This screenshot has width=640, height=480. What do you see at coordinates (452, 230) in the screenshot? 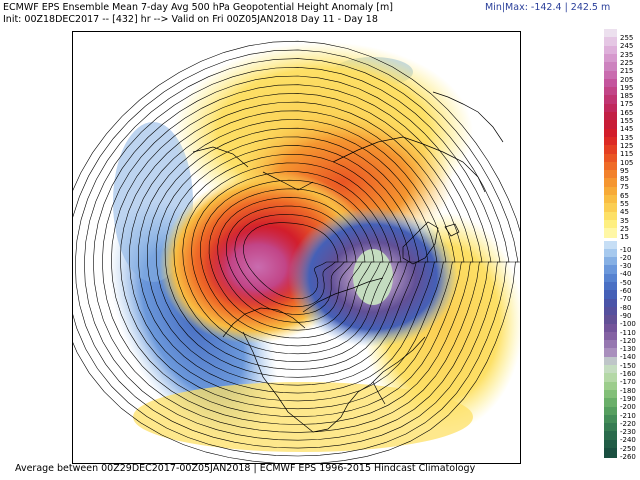
I see `iceland-coast` at bounding box center [452, 230].